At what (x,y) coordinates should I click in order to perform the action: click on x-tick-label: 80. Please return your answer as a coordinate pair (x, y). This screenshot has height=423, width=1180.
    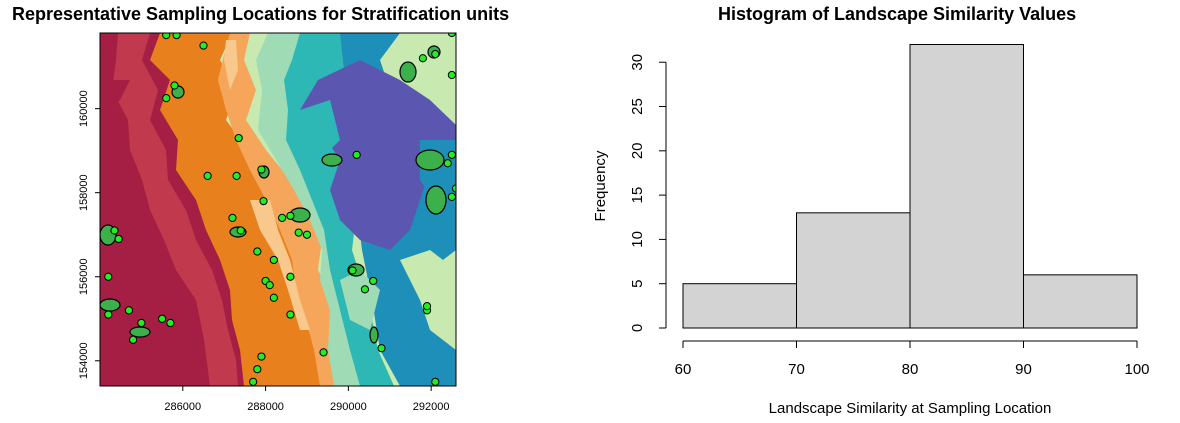
    Looking at the image, I should click on (910, 369).